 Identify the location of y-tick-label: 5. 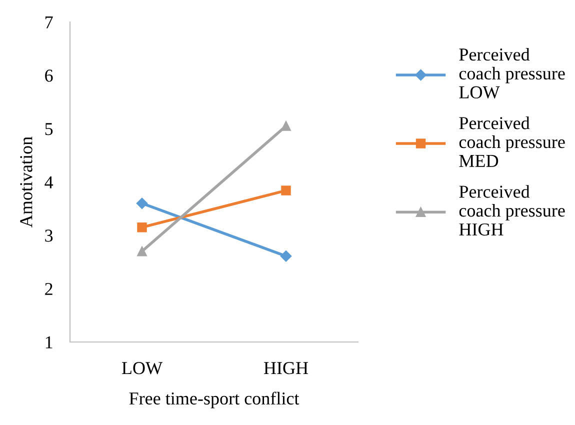
(49, 129).